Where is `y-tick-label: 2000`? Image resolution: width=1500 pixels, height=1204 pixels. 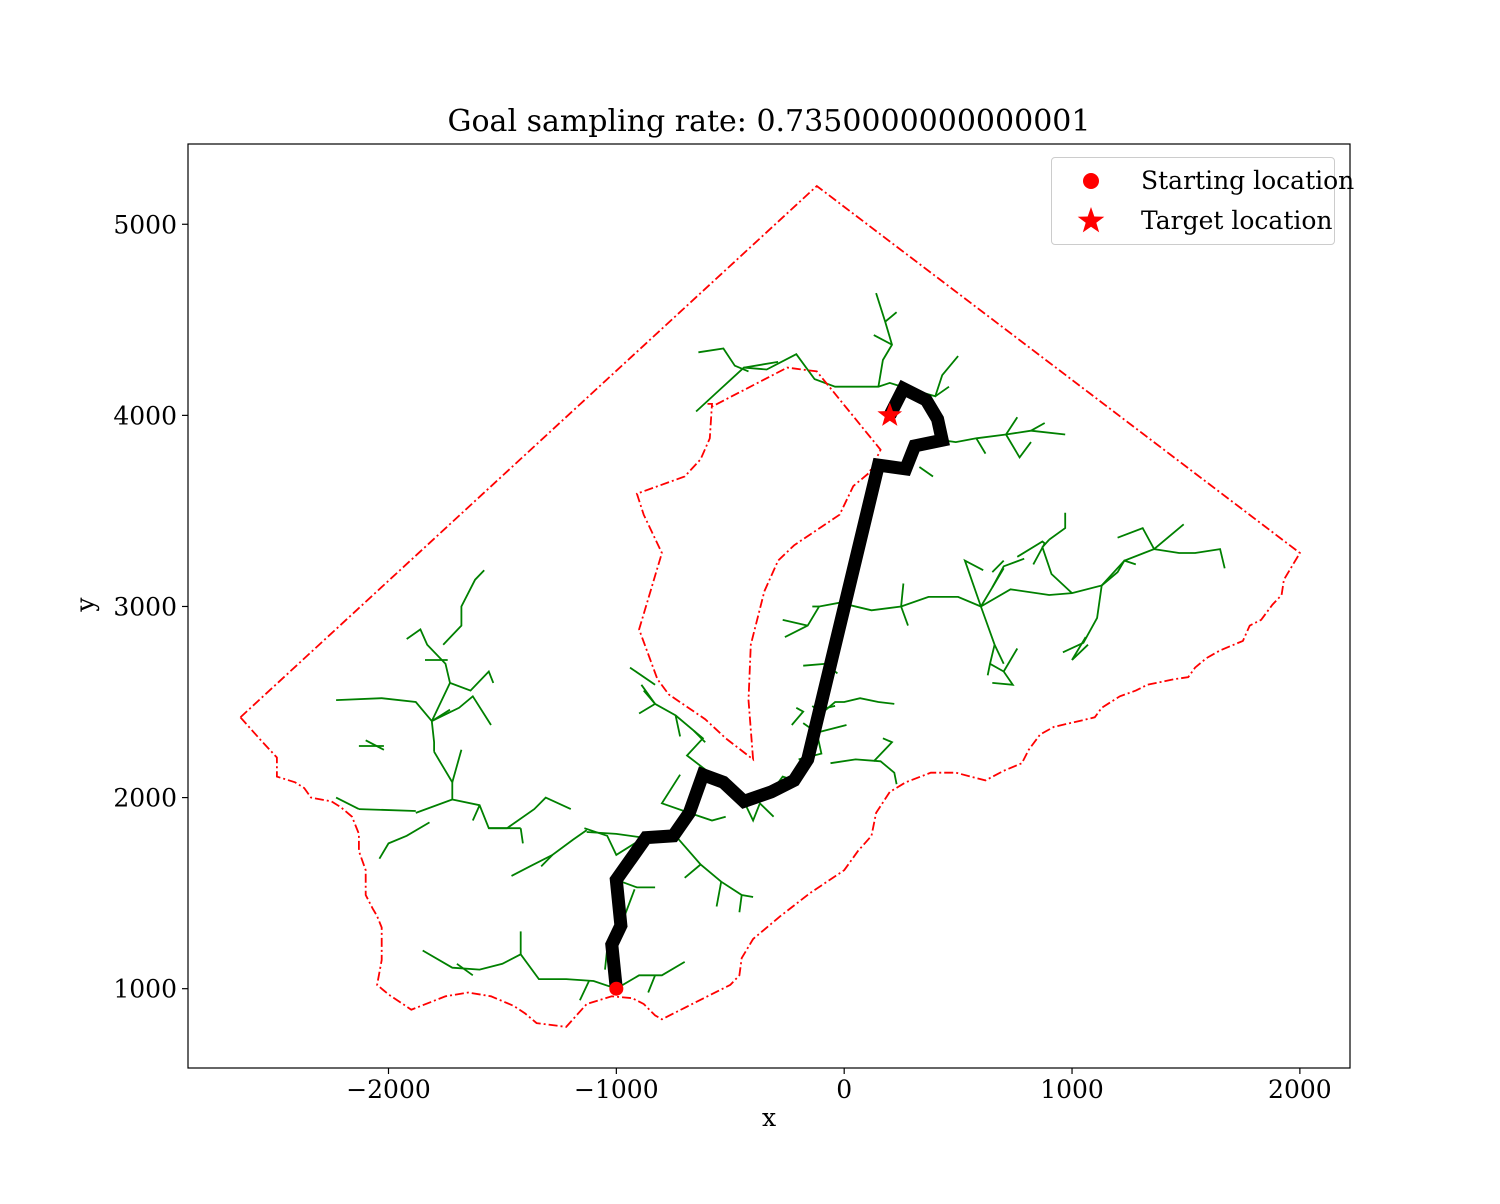 y-tick-label: 2000 is located at coordinates (145, 798).